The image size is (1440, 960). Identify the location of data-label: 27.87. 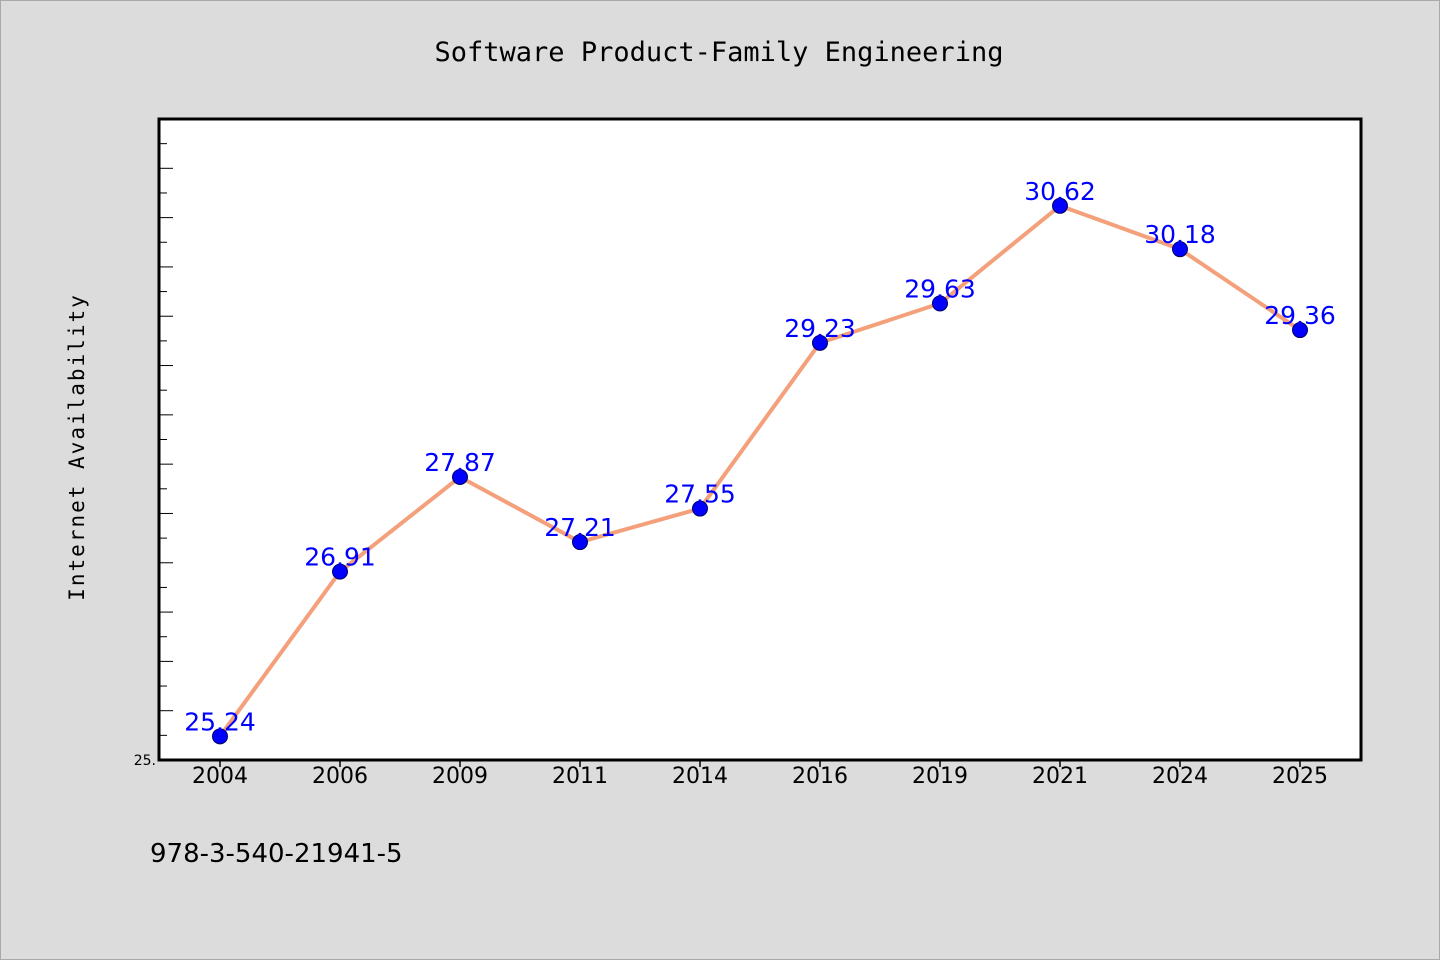
(460, 462).